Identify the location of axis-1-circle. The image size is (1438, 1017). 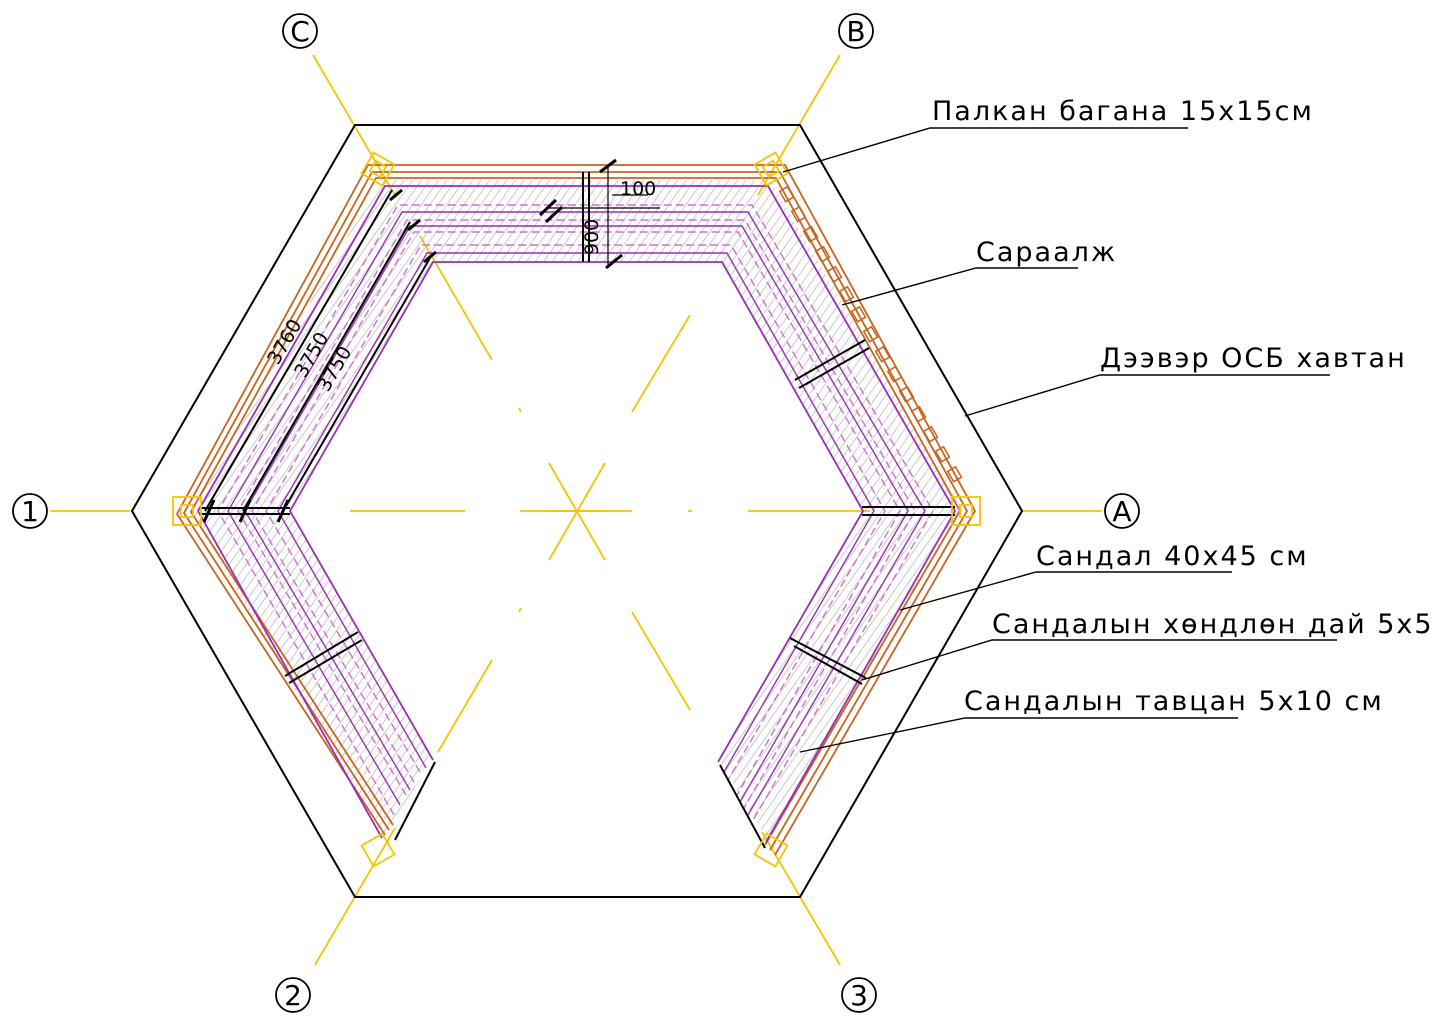
(30, 511).